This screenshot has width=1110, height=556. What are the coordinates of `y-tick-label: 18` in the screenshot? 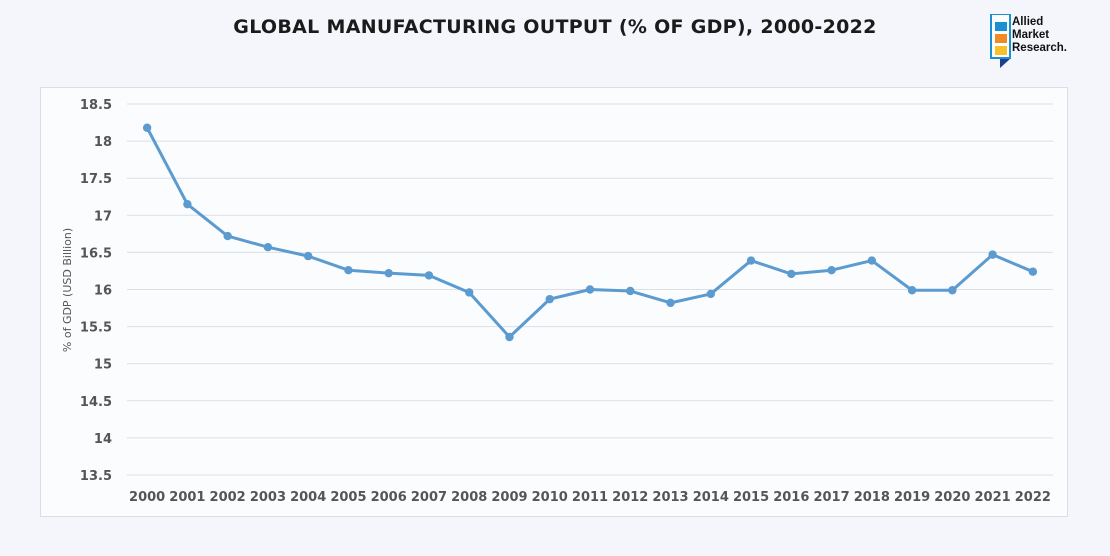 It's located at (103, 142).